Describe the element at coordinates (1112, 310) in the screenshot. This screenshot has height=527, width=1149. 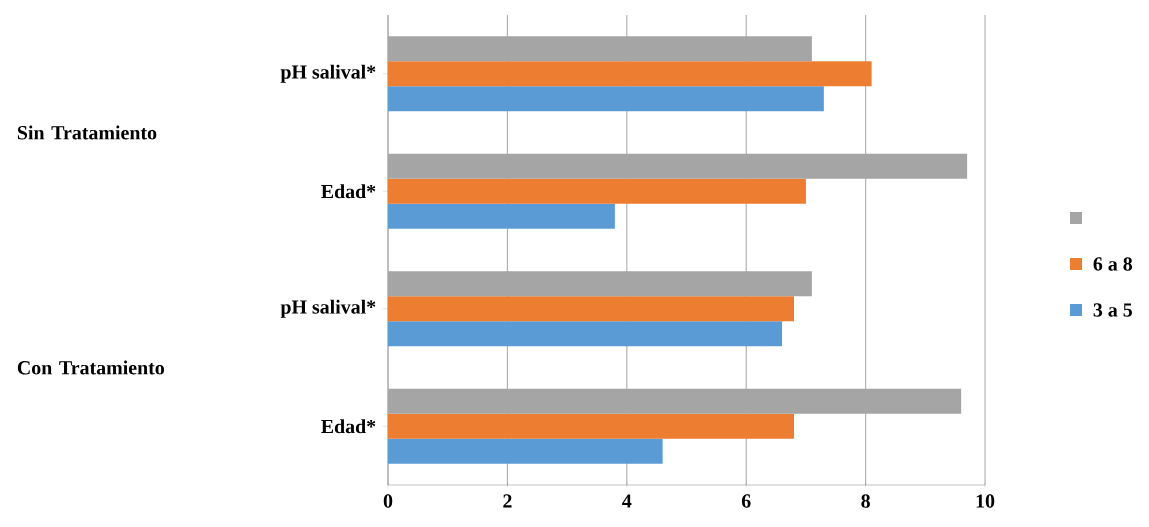
I see `legend-label: 3 a 5` at that location.